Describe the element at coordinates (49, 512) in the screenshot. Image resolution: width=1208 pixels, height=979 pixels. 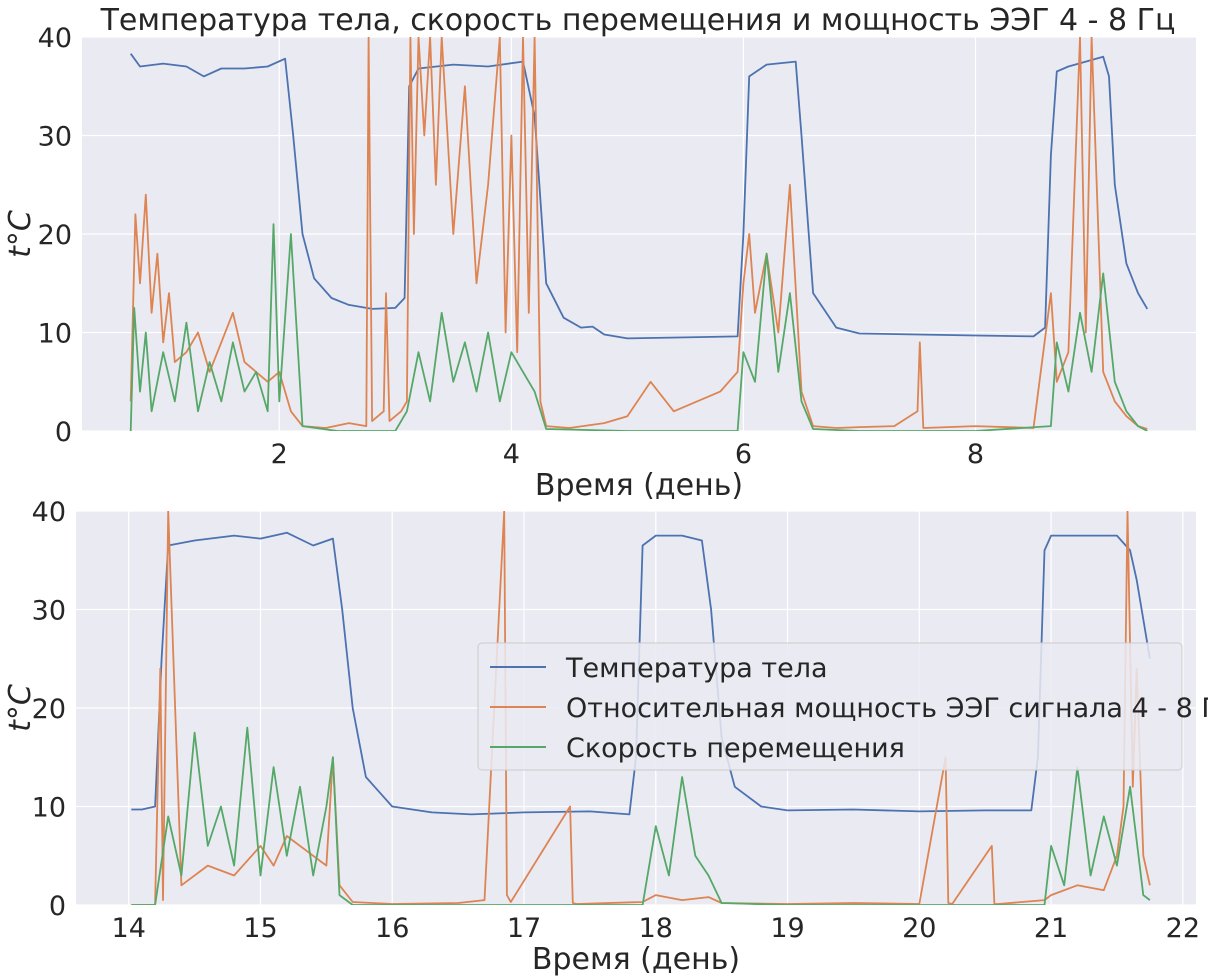
I see `bottom-y-tick-label: 40` at that location.